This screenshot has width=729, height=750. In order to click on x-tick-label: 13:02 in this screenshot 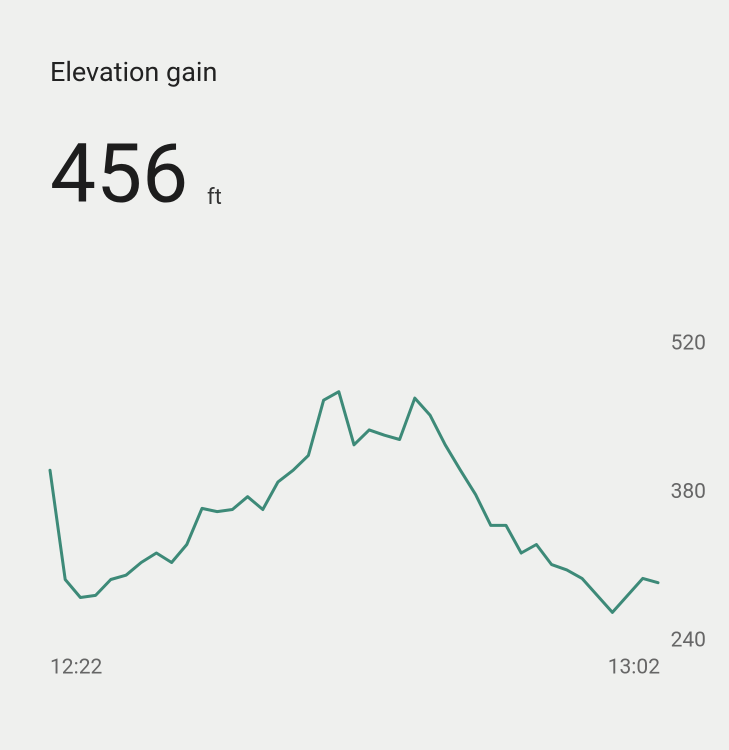, I will do `click(634, 668)`.